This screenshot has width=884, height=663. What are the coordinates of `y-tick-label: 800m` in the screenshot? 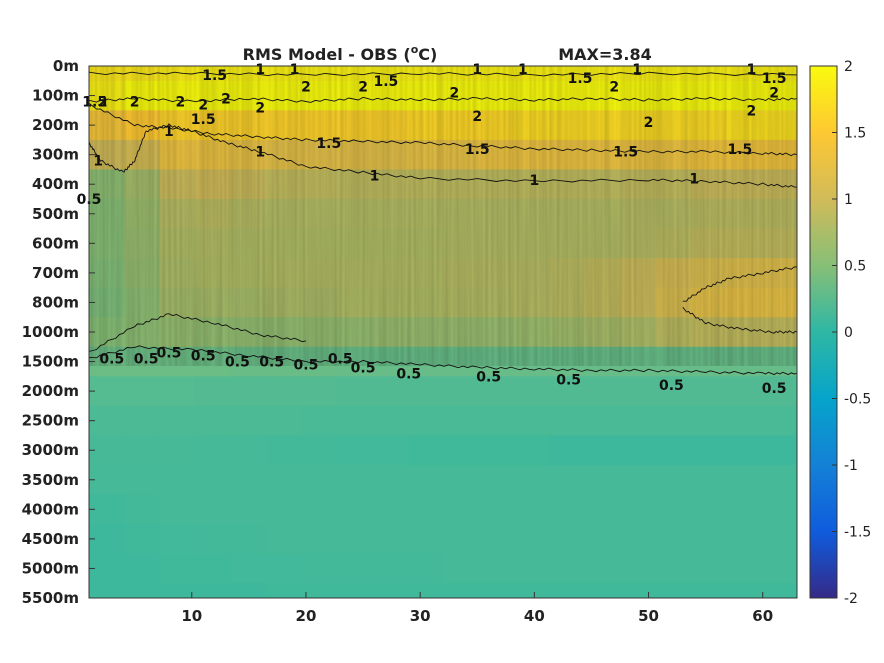 It's located at (55, 302).